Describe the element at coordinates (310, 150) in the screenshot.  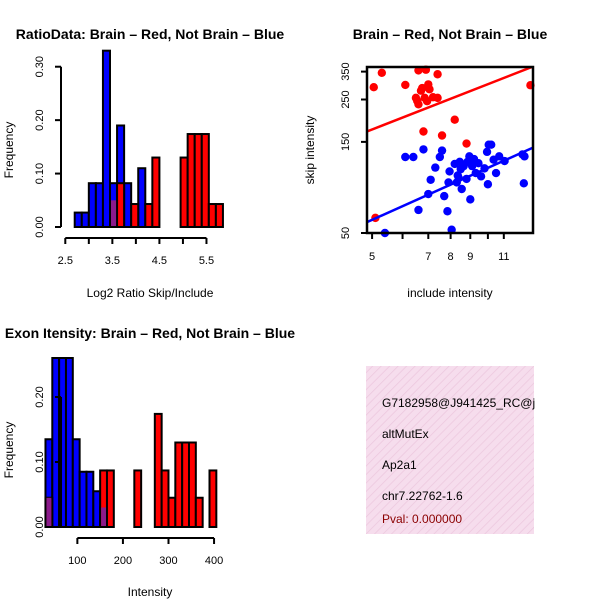
I see `scatter-ylabel: skip intensity` at that location.